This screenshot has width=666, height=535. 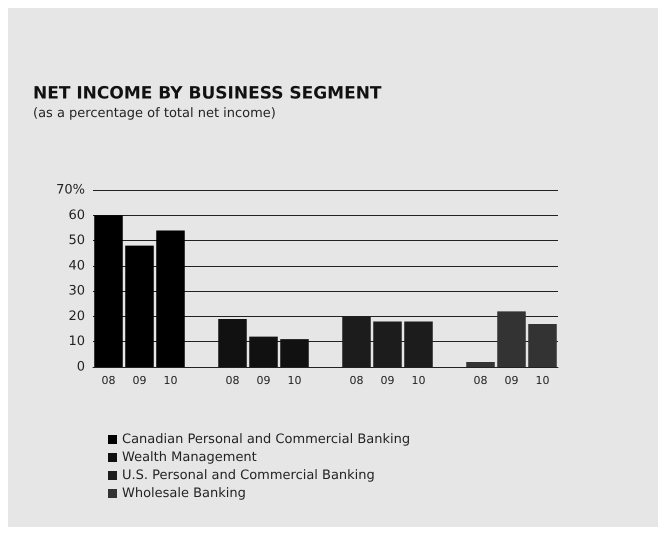 I want to click on y-tick-label: 40, so click(x=76, y=266).